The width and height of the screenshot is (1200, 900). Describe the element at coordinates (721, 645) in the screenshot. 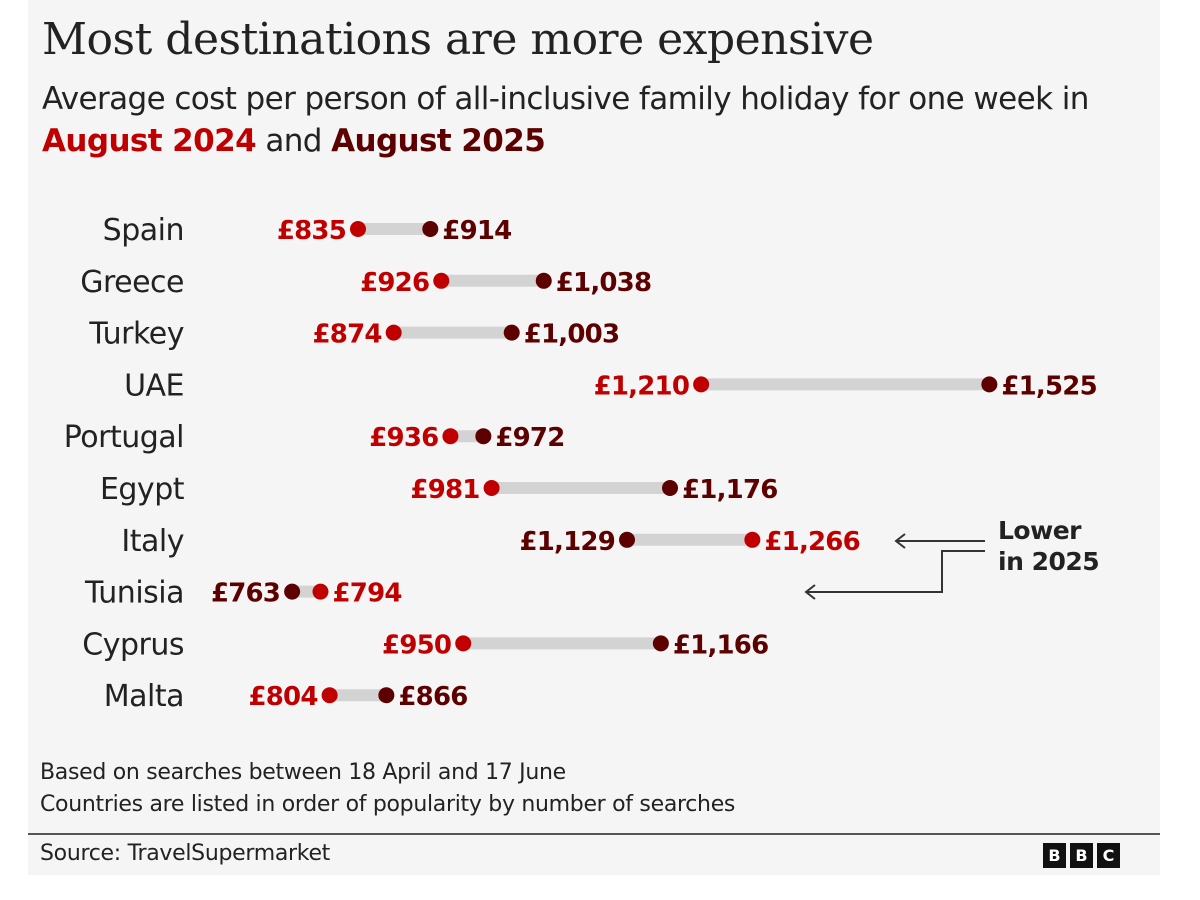

I see `value-label-2025: £1,166` at that location.